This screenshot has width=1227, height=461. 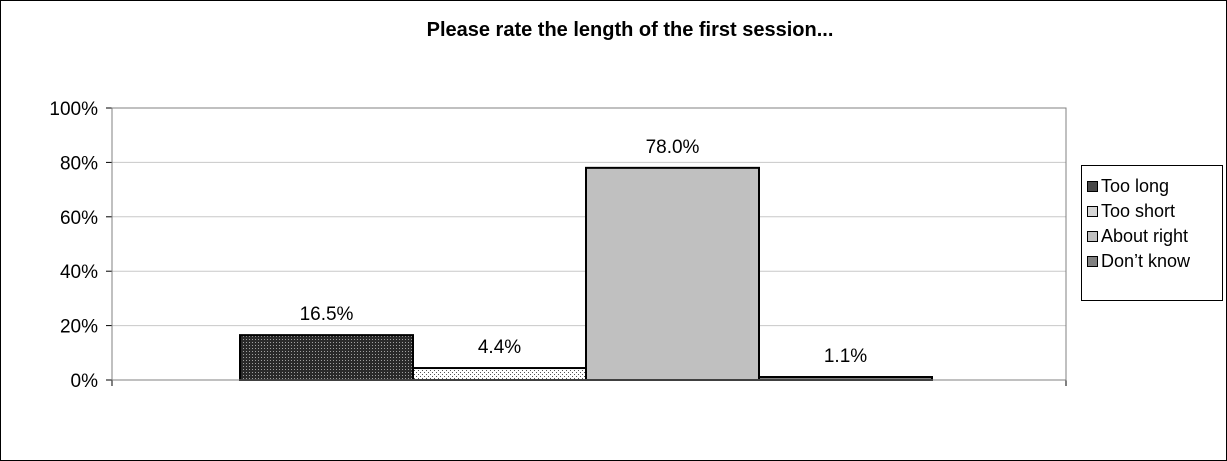 What do you see at coordinates (1138, 211) in the screenshot?
I see `legend-label: Too short` at bounding box center [1138, 211].